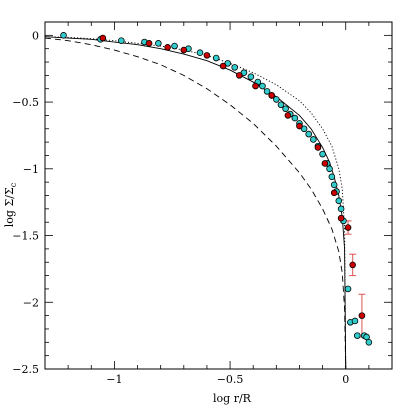  Describe the element at coordinates (25, 102) in the screenshot. I see `y-tick-label: −0.5` at that location.